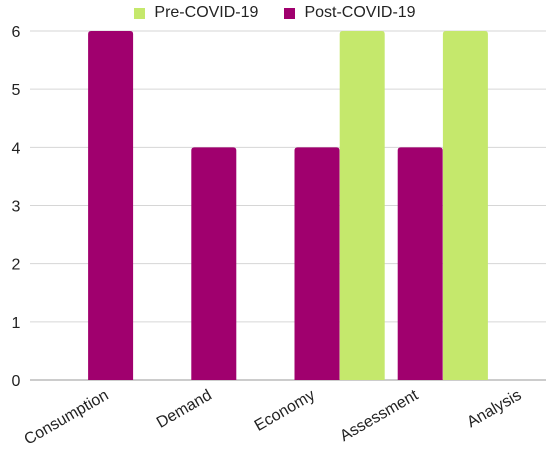 This screenshot has height=474, width=550. Describe the element at coordinates (494, 409) in the screenshot. I see `x-tick-label-analysis: Analysis` at that location.